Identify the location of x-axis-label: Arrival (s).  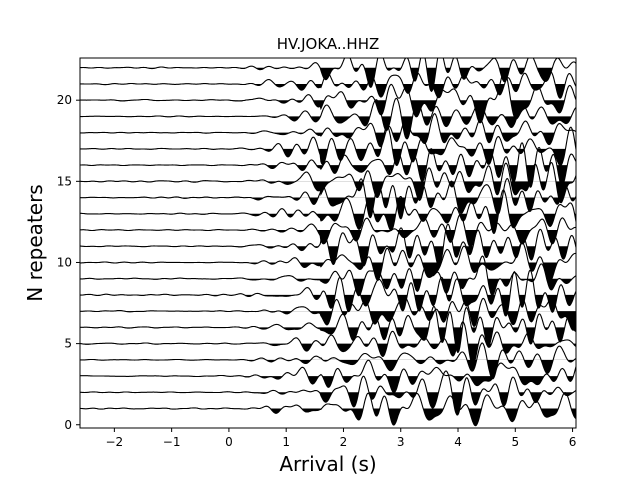
(327, 464).